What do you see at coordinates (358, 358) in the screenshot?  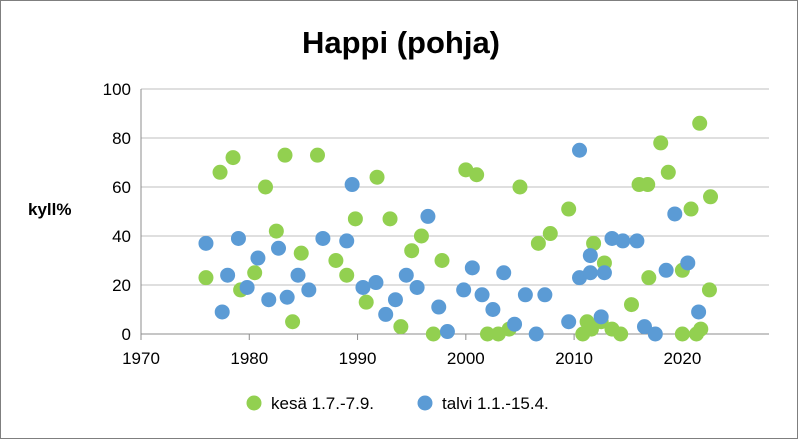 I see `x-tick-label: 1990` at bounding box center [358, 358].